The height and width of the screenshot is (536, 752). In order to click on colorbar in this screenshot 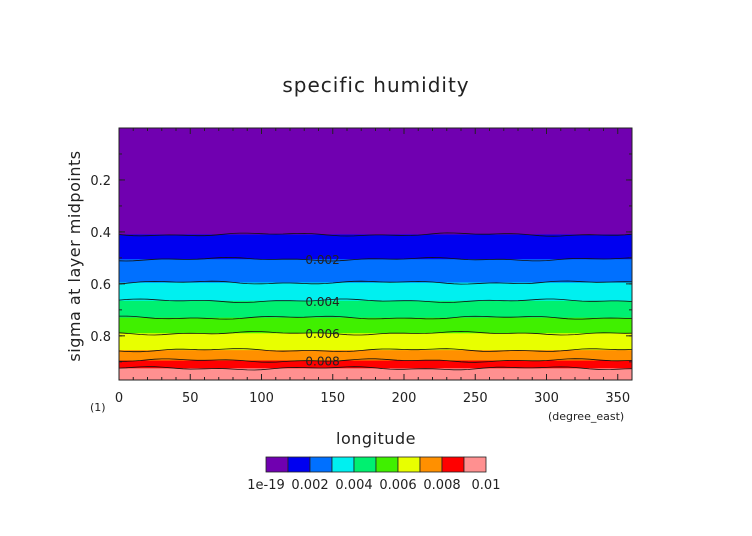, I will do `click(376, 464)`.